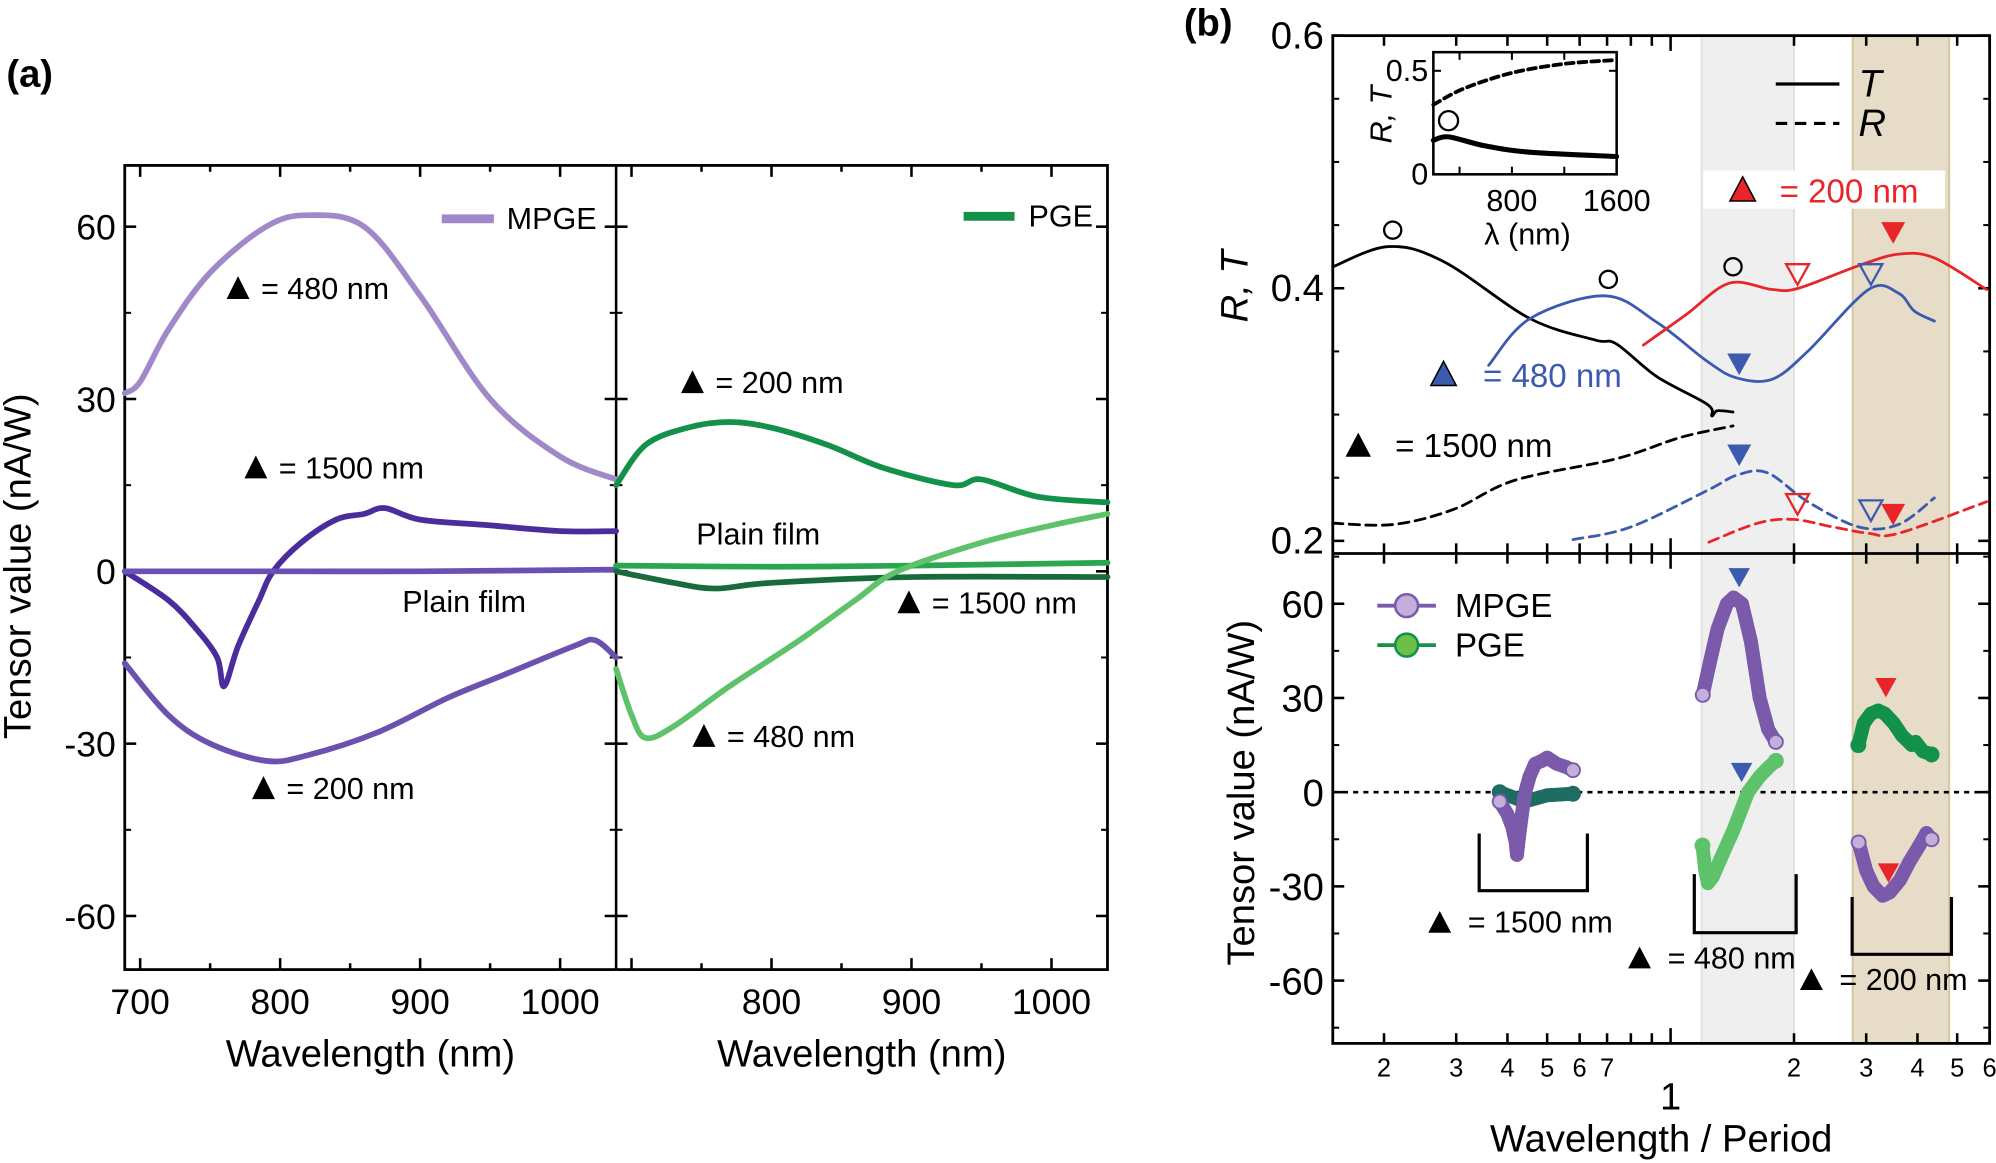 The image size is (1996, 1163). What do you see at coordinates (1608, 279) in the screenshot?
I see `circle-open-marker` at bounding box center [1608, 279].